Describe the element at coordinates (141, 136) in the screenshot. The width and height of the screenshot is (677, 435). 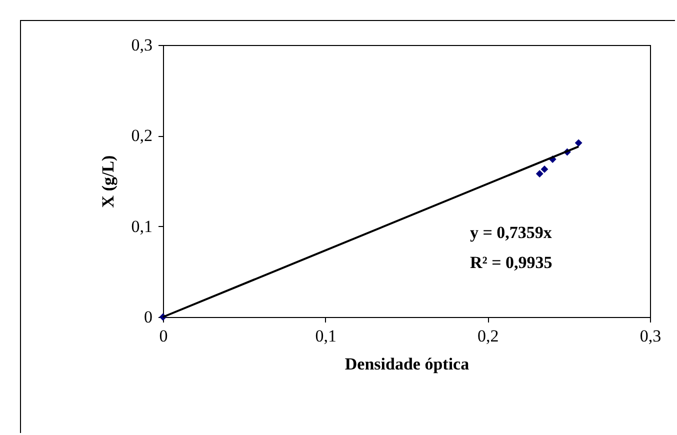
I see `y-tick-label: 0,2` at that location.